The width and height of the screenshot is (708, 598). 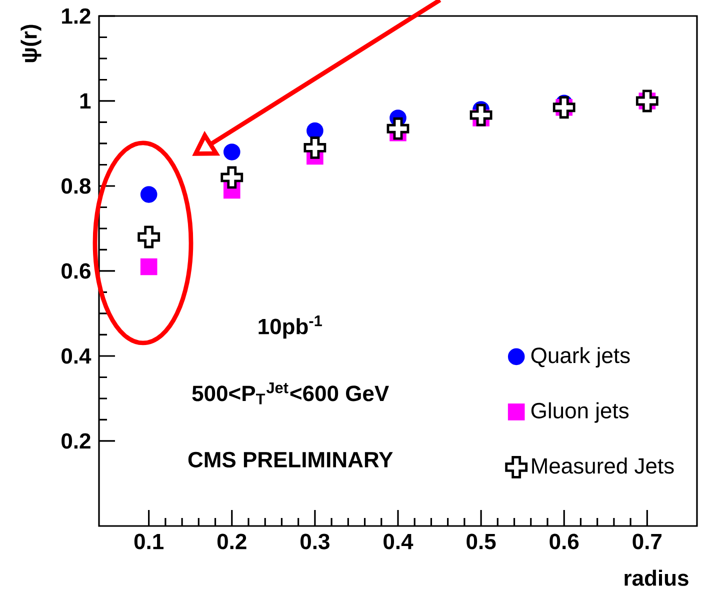 I want to click on x-axis-title: radius, so click(x=656, y=578).